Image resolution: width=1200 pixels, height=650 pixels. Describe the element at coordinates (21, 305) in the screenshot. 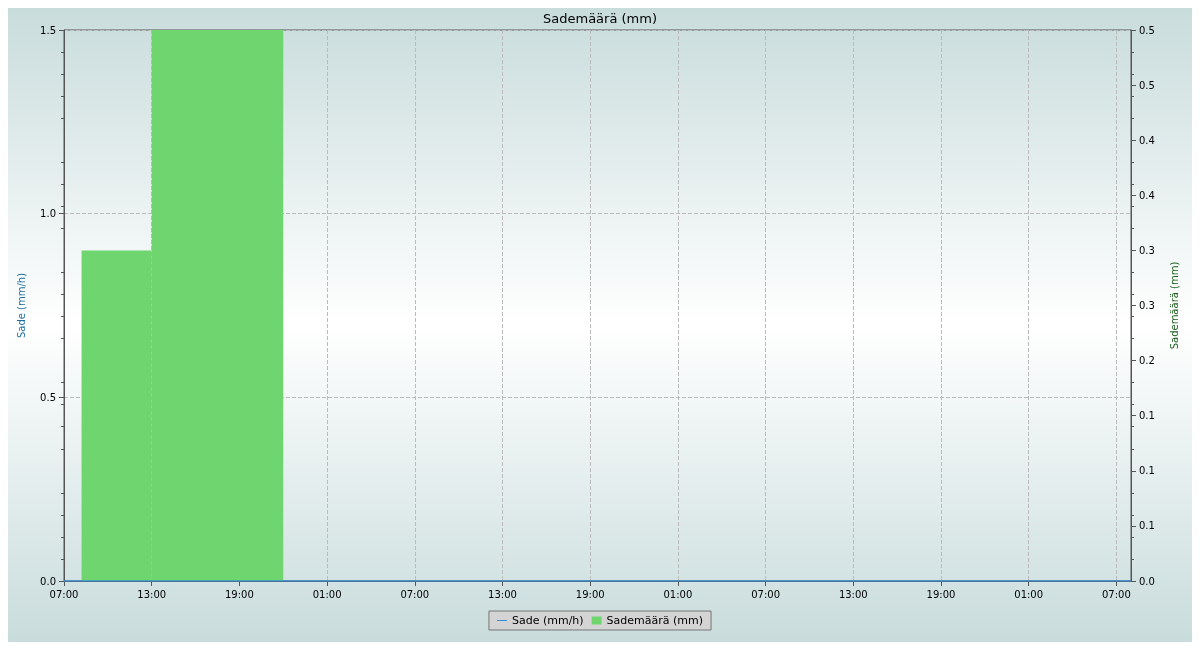

I see `y-axis-title: Sade (mm/h)` at that location.